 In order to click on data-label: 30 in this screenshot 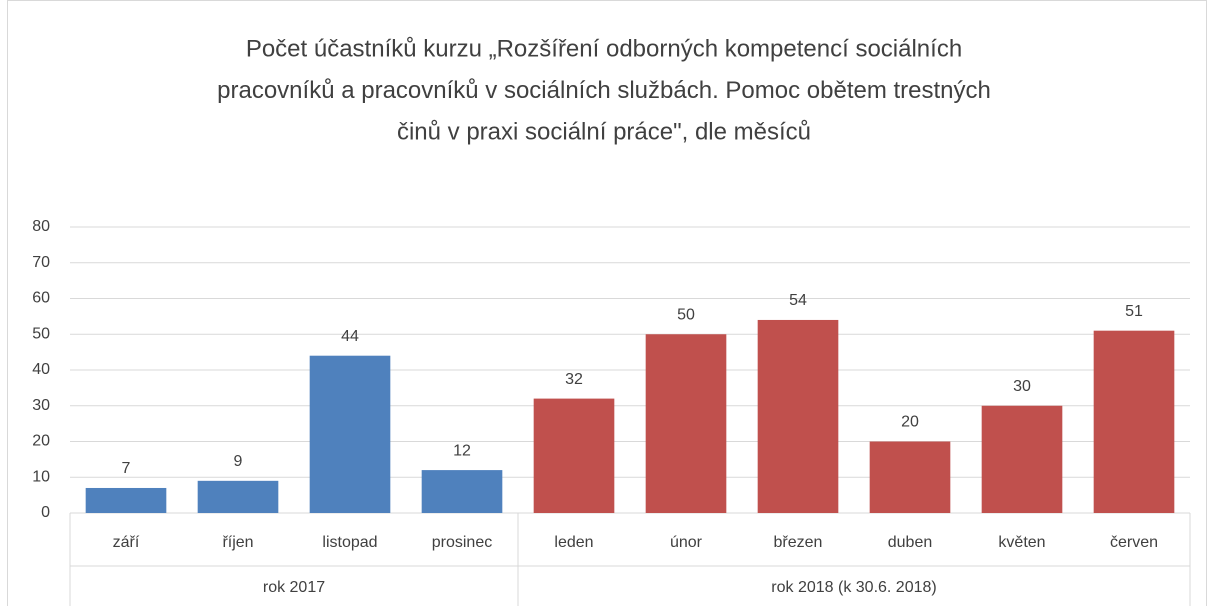, I will do `click(1022, 386)`.